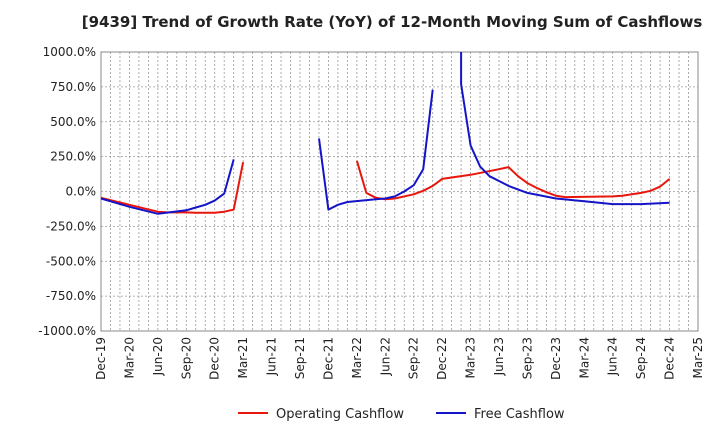  Describe the element at coordinates (67, 331) in the screenshot. I see `y-tick-label: -1000.0%` at that location.